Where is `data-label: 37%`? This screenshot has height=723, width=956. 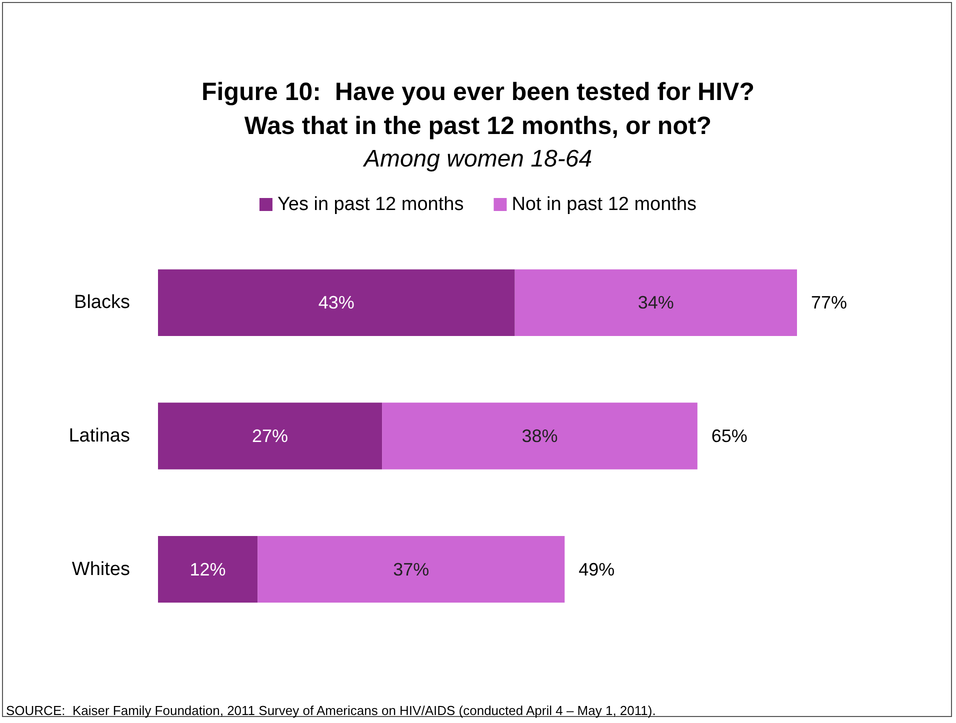
data-label: 37% is located at coordinates (411, 569).